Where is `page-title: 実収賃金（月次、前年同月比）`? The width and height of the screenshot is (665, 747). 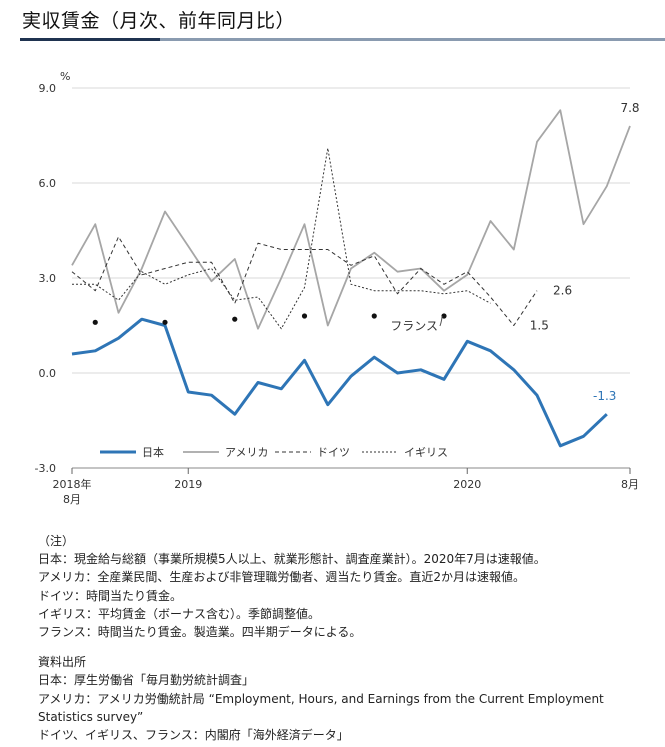
page-title: 実収賃金（月次、前年同月比） is located at coordinates (159, 21).